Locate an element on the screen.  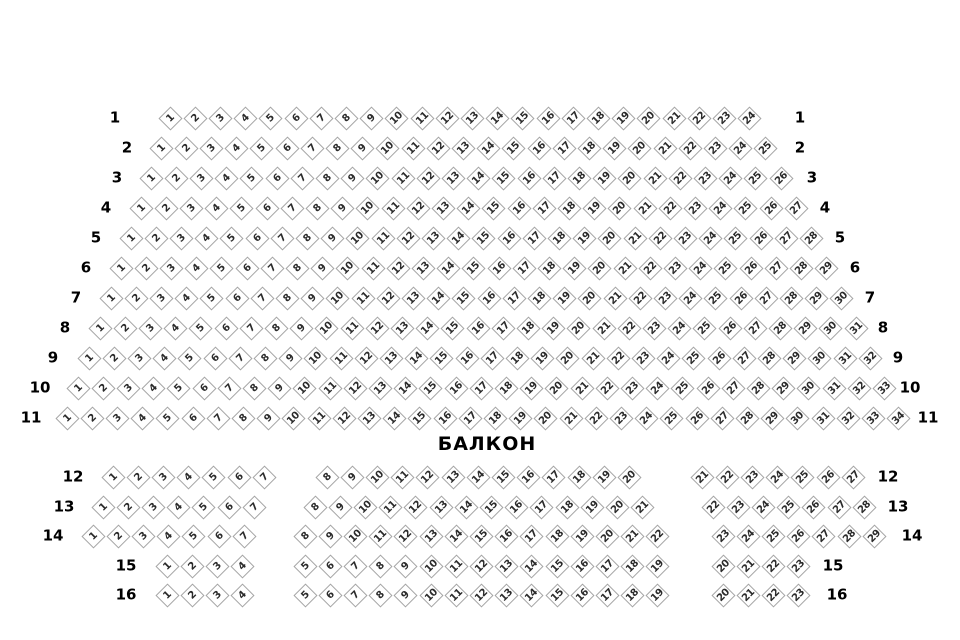
seat: 30 is located at coordinates (797, 418).